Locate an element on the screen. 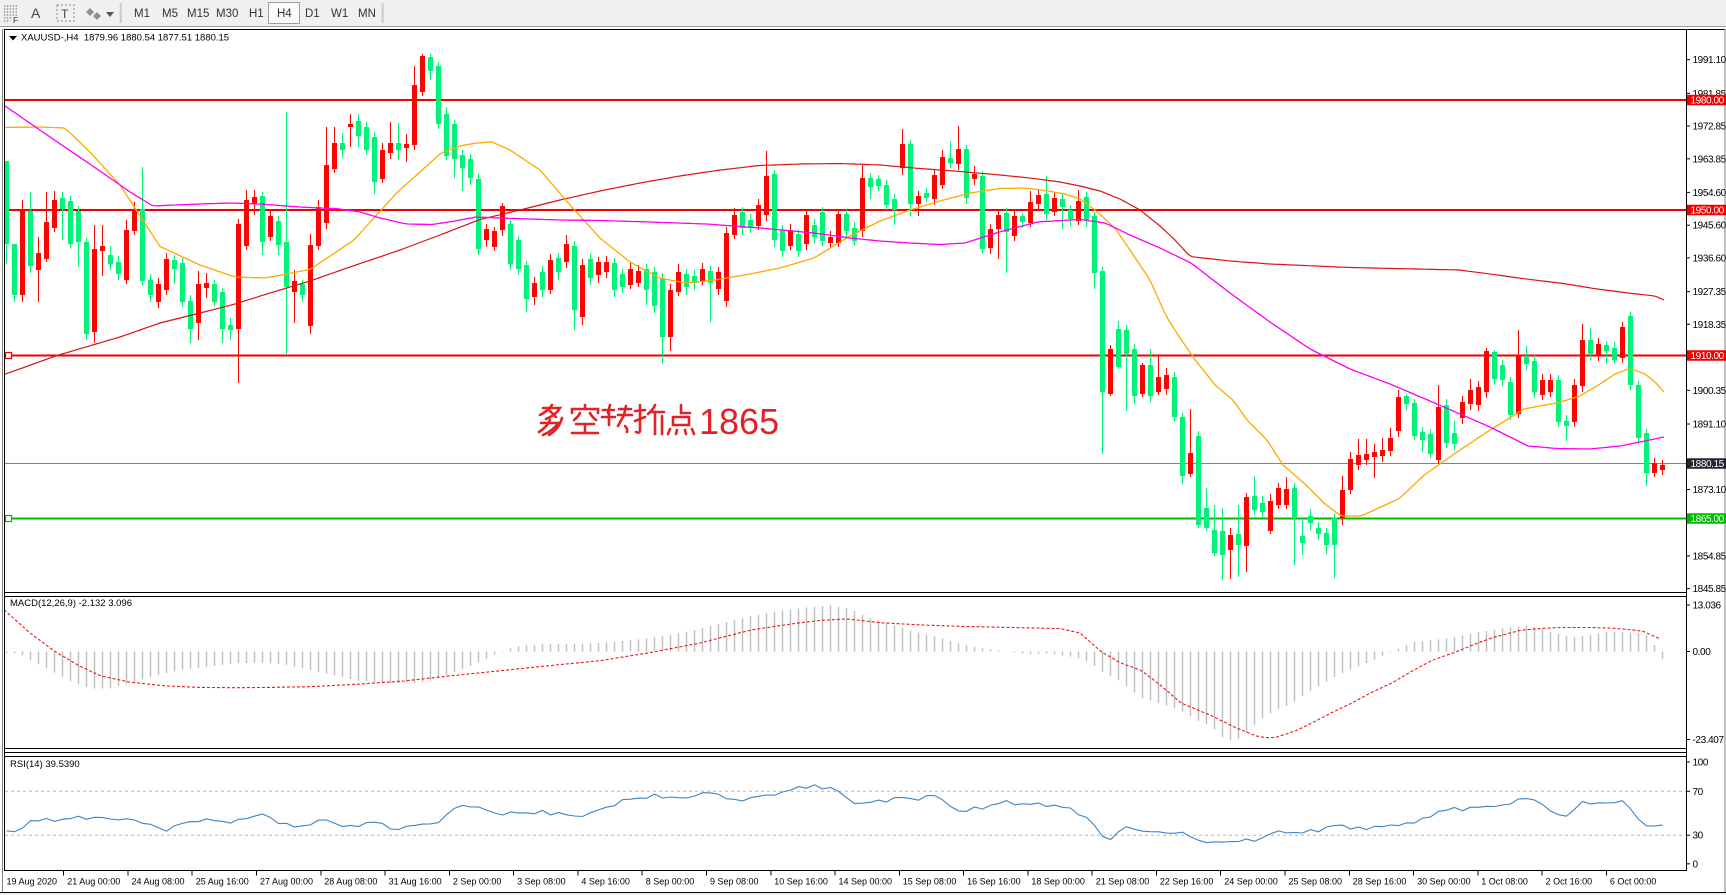 The width and height of the screenshot is (1726, 895). svg-text: 9 Sep 08:00 is located at coordinates (734, 882).